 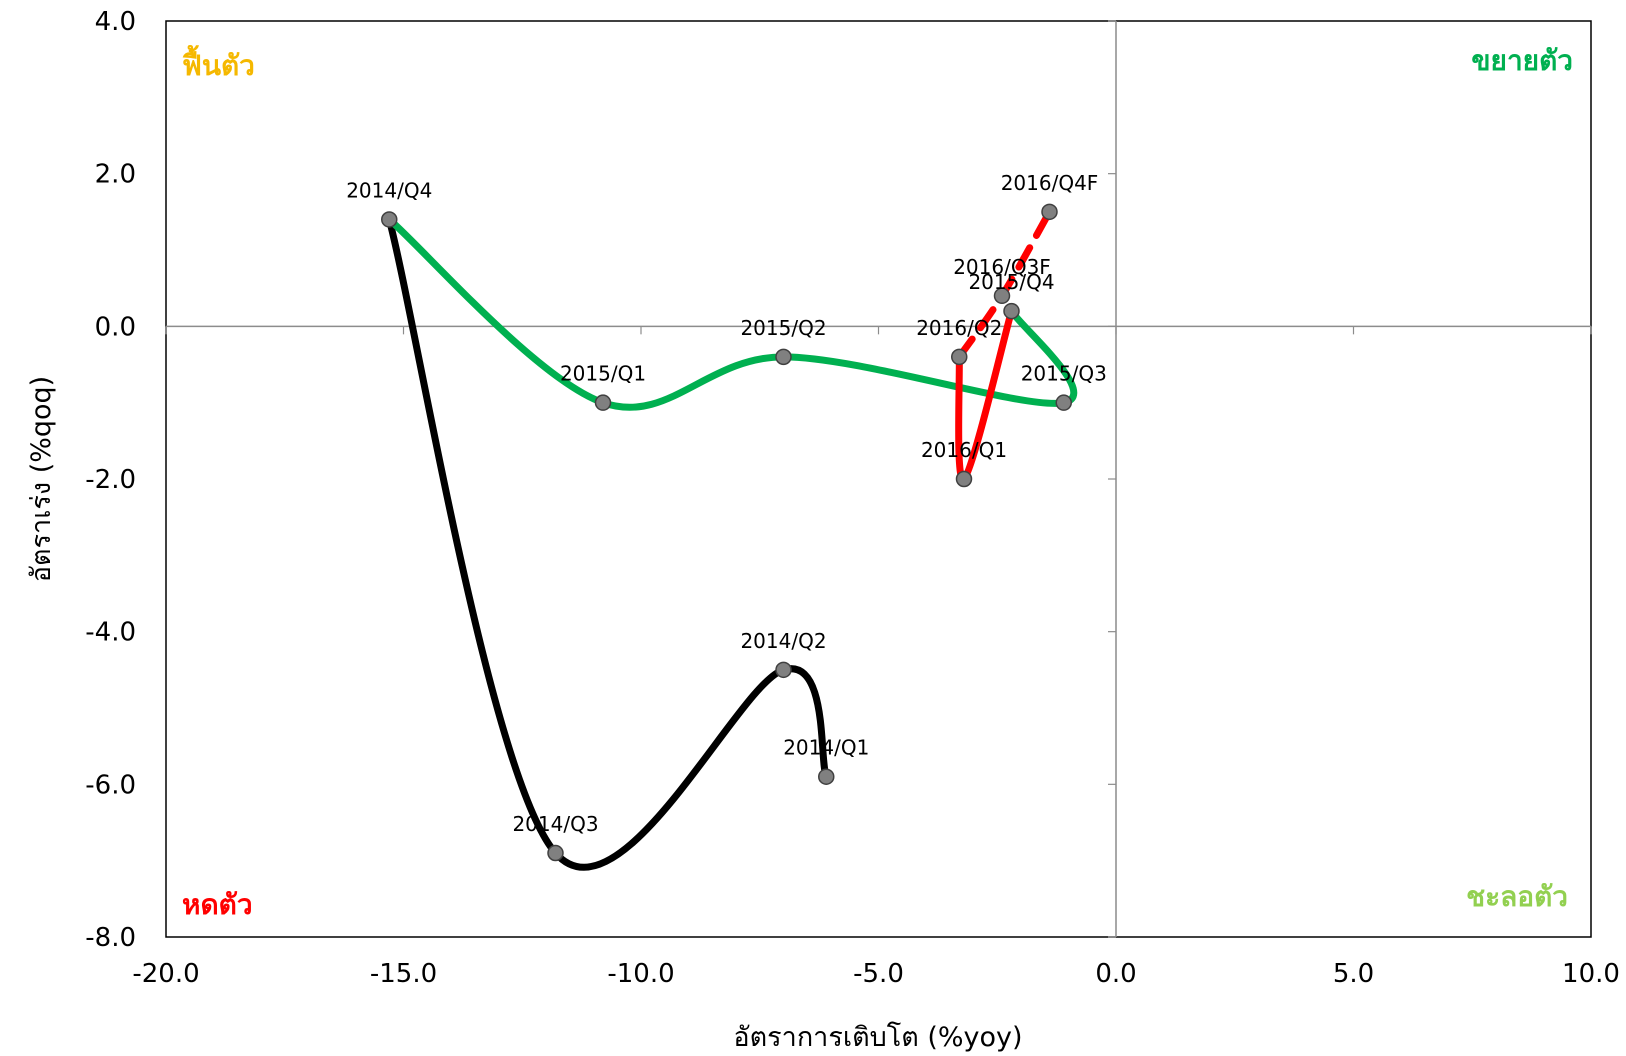 What do you see at coordinates (1591, 974) in the screenshot?
I see `x-tick-label: 10.0` at bounding box center [1591, 974].